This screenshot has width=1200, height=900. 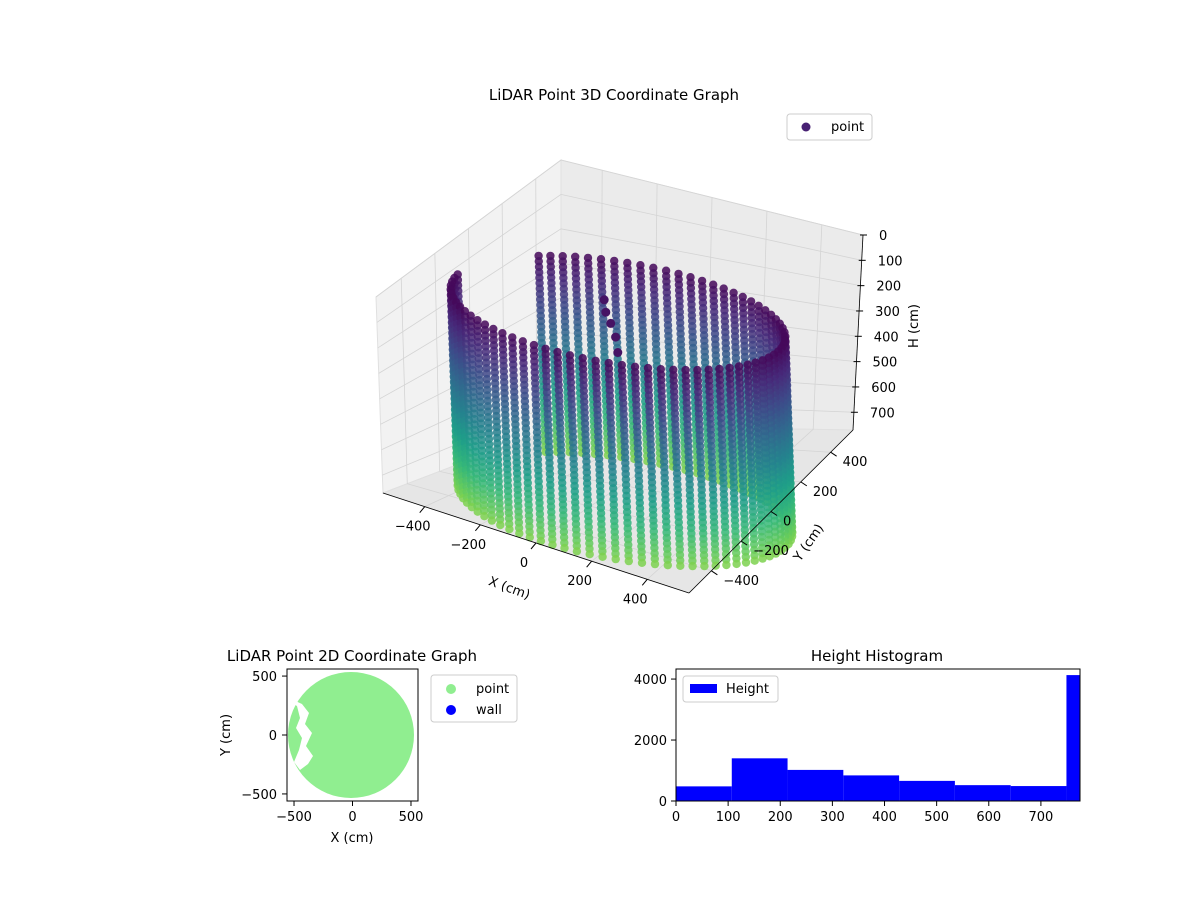 What do you see at coordinates (264, 736) in the screenshot?
I see `y-axis-ticks-2d: 500 0 −500` at bounding box center [264, 736].